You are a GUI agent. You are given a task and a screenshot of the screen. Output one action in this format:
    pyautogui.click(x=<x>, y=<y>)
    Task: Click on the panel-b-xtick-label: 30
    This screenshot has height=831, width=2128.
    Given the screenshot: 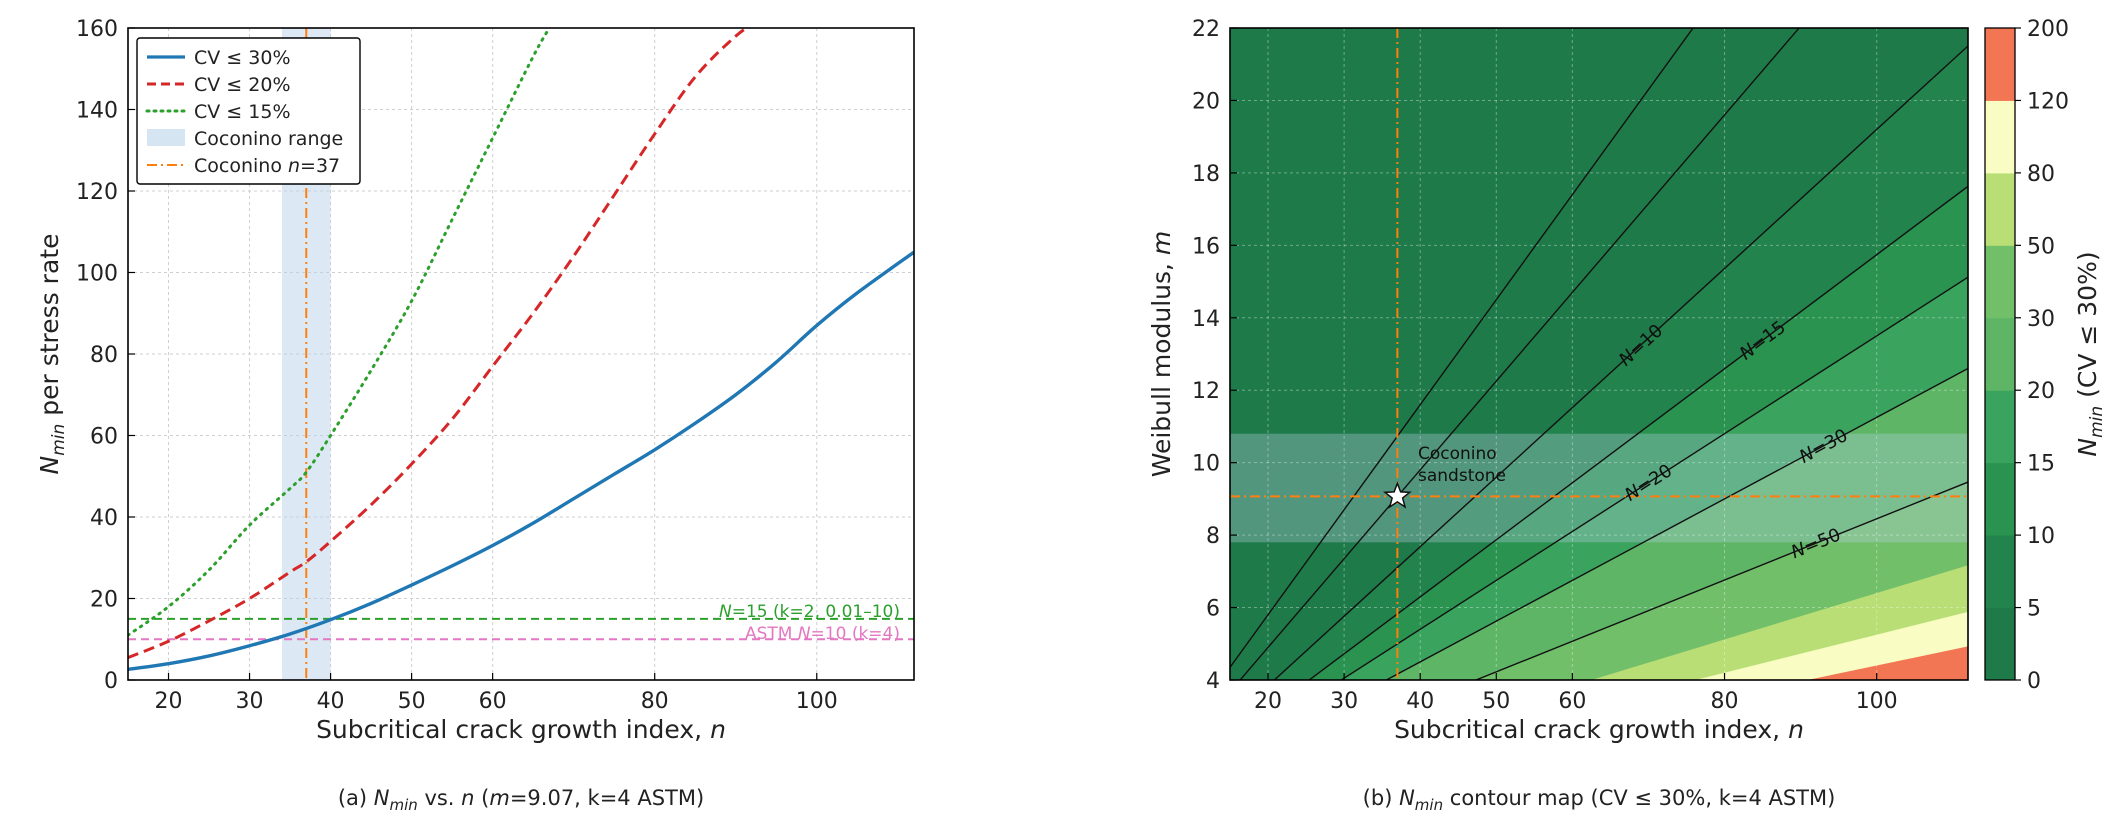 What is the action you would take?
    pyautogui.click(x=1344, y=701)
    